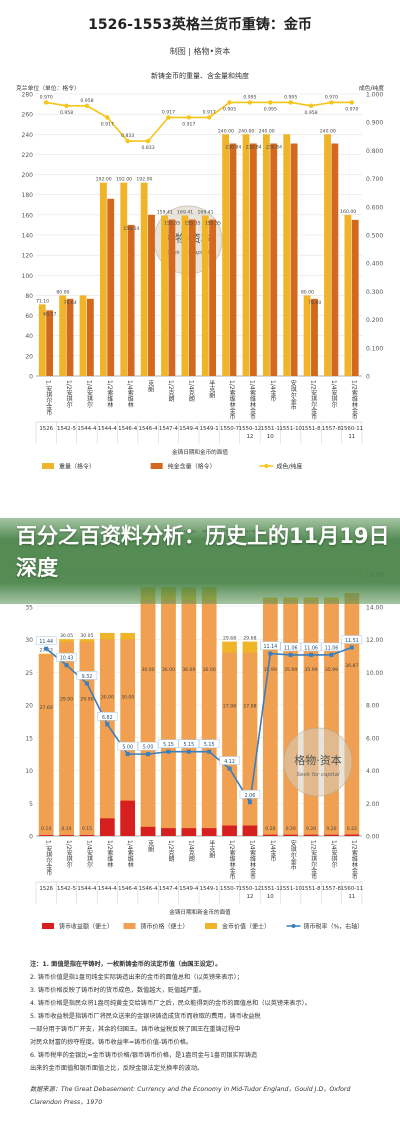  What do you see at coordinates (249, 707) in the screenshot?
I see `bar-price-label: 27.98` at bounding box center [249, 707].